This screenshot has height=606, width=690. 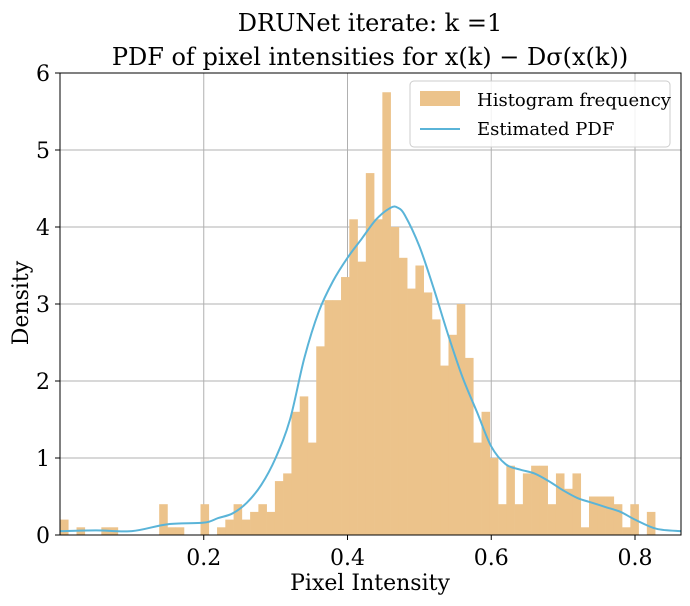 What do you see at coordinates (43, 536) in the screenshot?
I see `y-tick-label: 0` at bounding box center [43, 536].